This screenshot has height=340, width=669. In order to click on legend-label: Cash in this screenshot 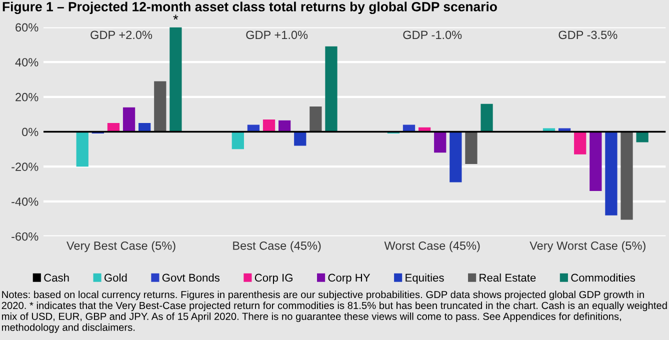, I will do `click(56, 278)`.